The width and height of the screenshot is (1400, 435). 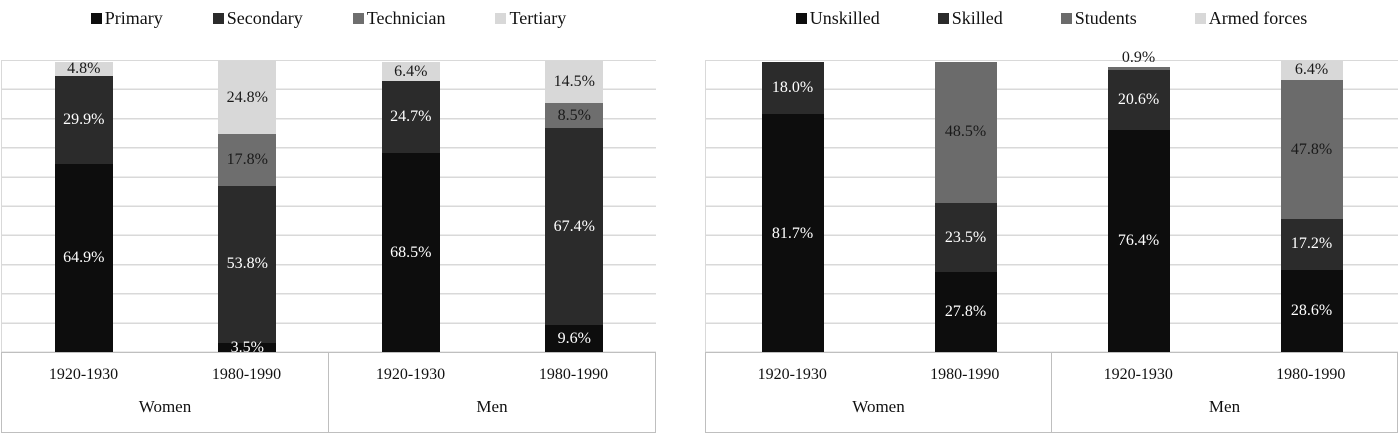 I want to click on segment-value-label: 47.8%, so click(x=1311, y=149).